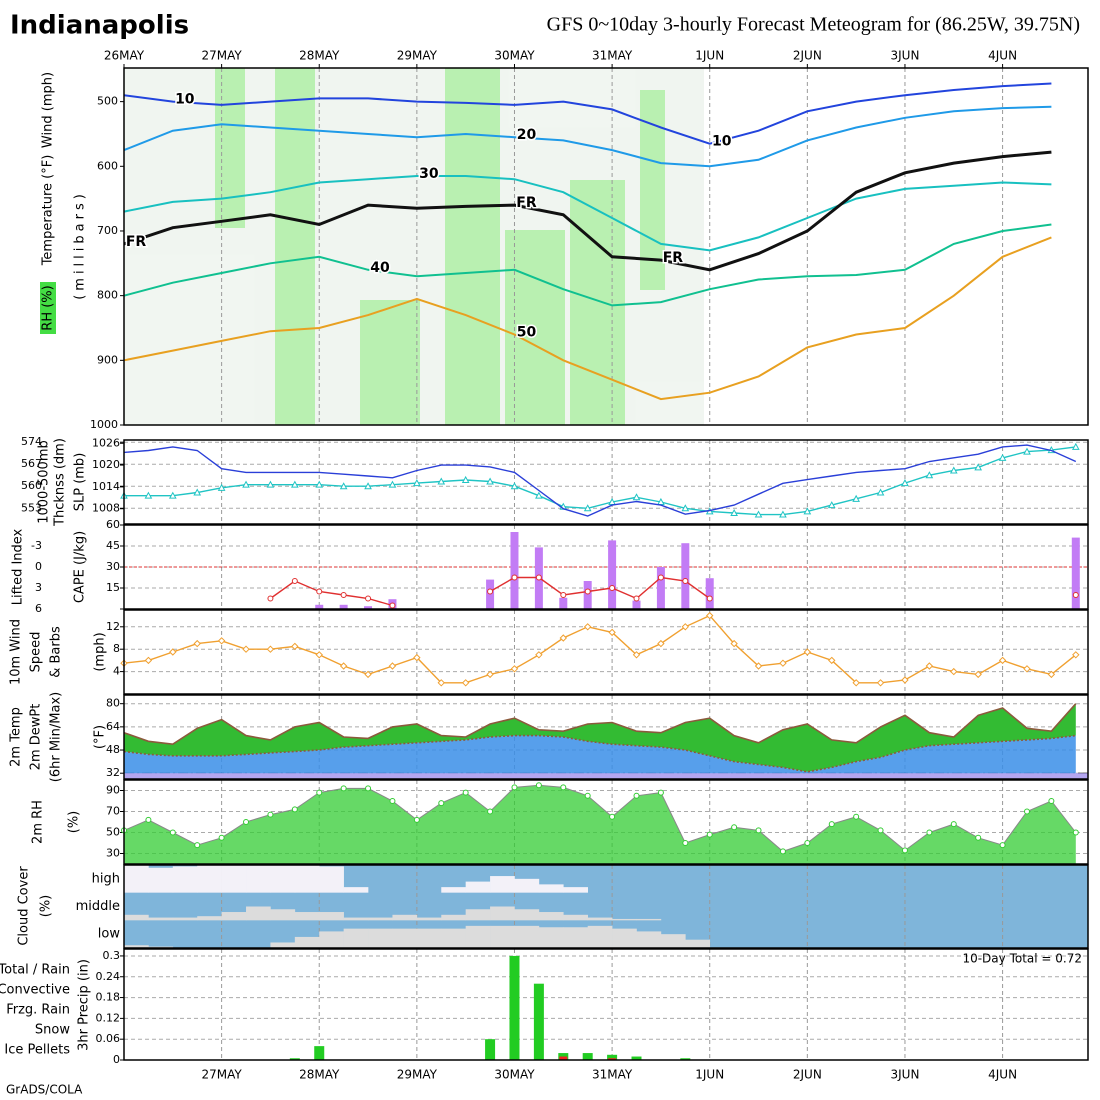 Image resolution: width=1100 pixels, height=1100 pixels. Describe the element at coordinates (124, 56) in the screenshot. I see `x-tick-label-top: 26MAY` at that location.